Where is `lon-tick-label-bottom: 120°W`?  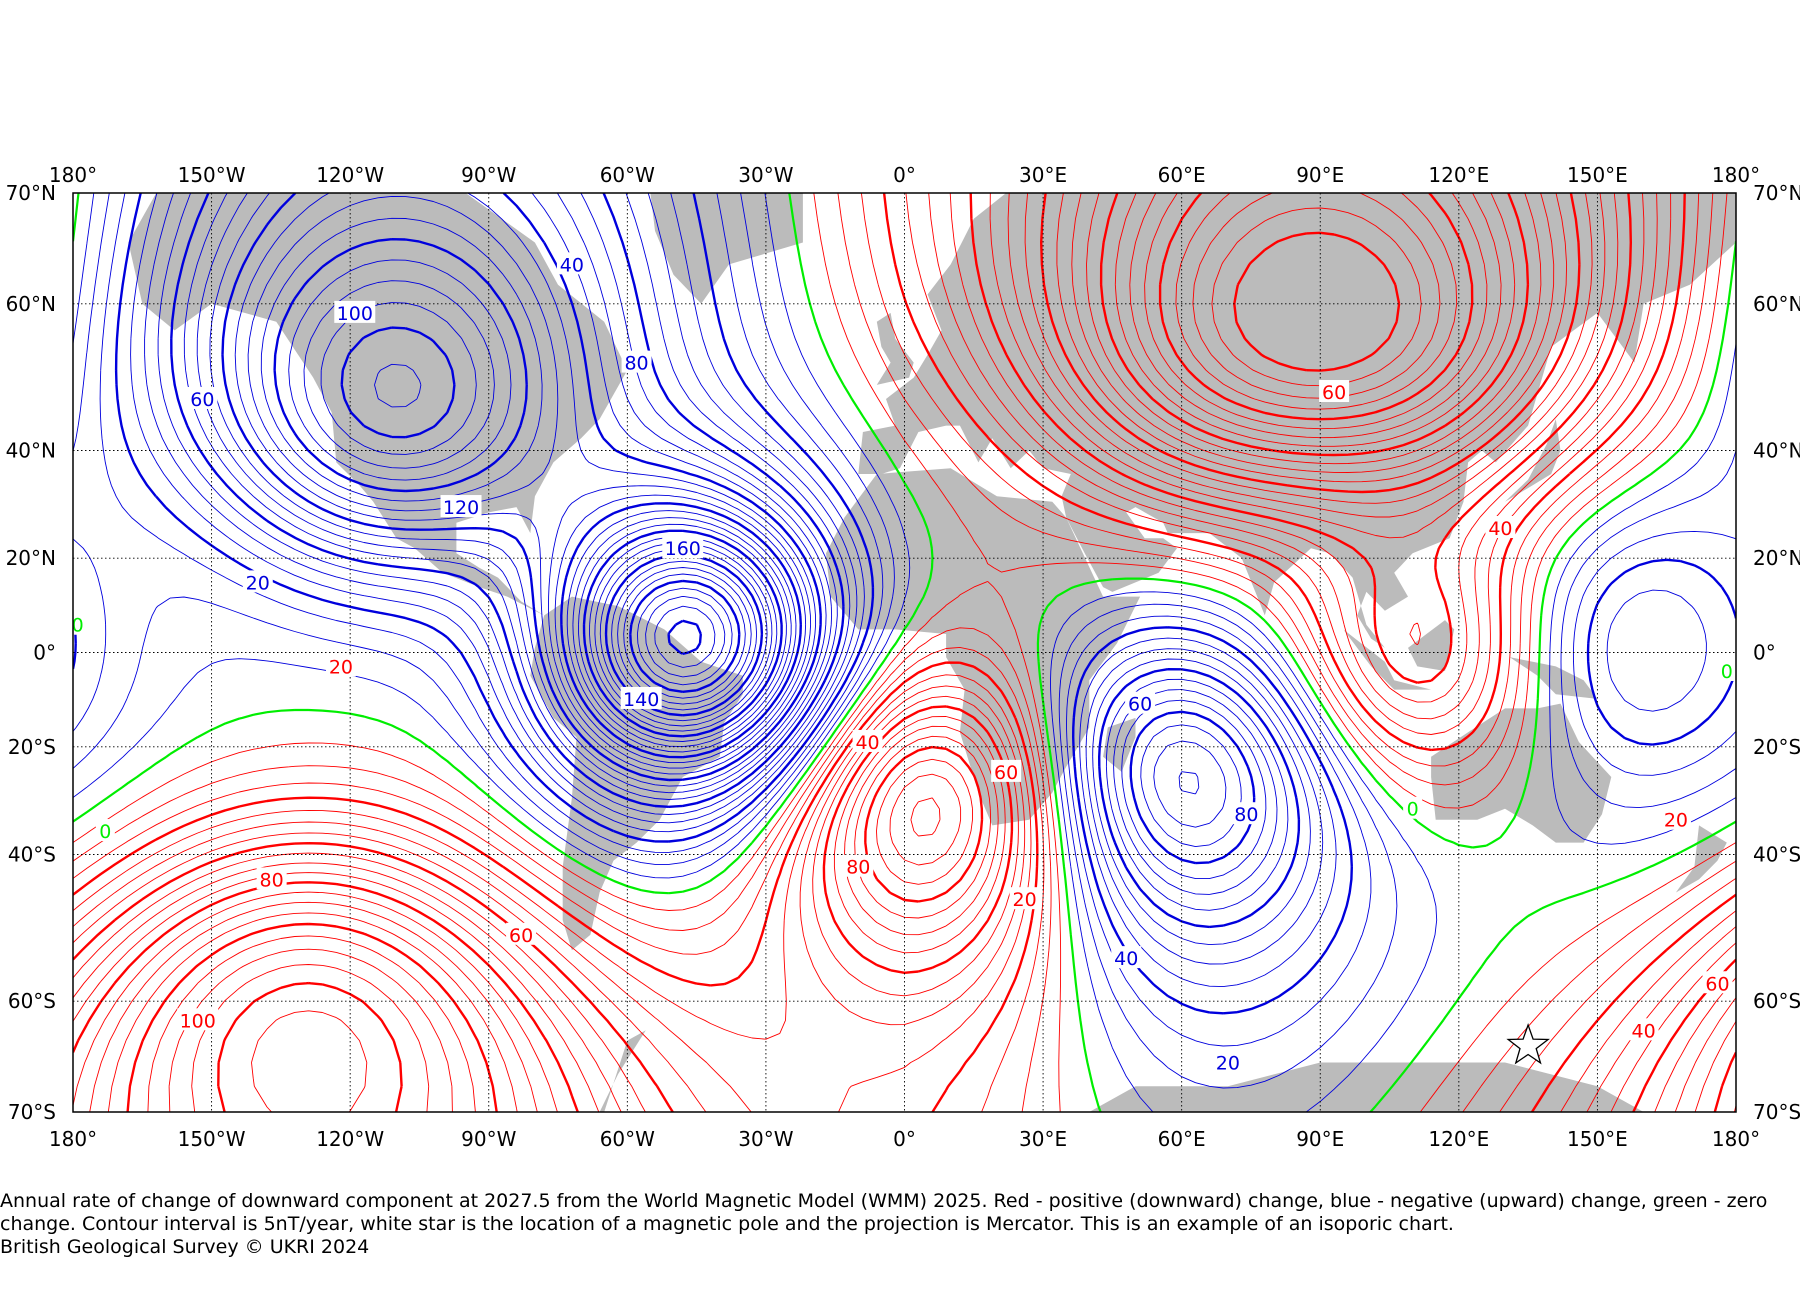 lon-tick-label-bottom: 120°W is located at coordinates (350, 1139).